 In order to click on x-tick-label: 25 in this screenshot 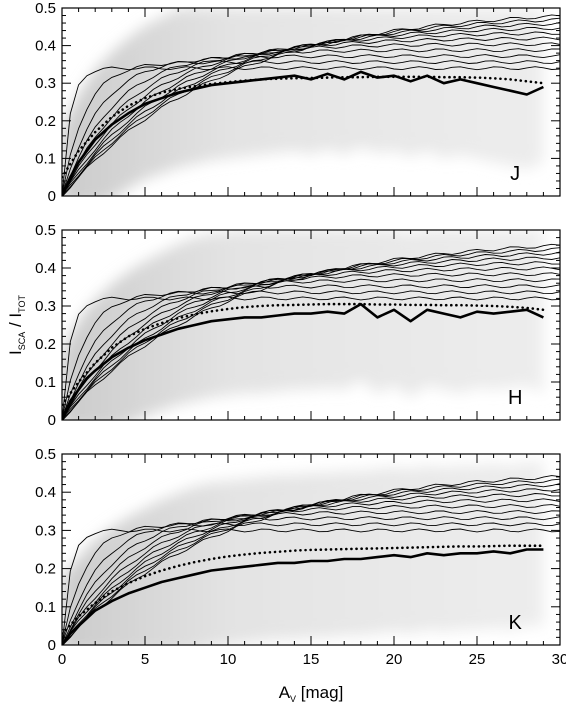, I will do `click(477, 659)`.